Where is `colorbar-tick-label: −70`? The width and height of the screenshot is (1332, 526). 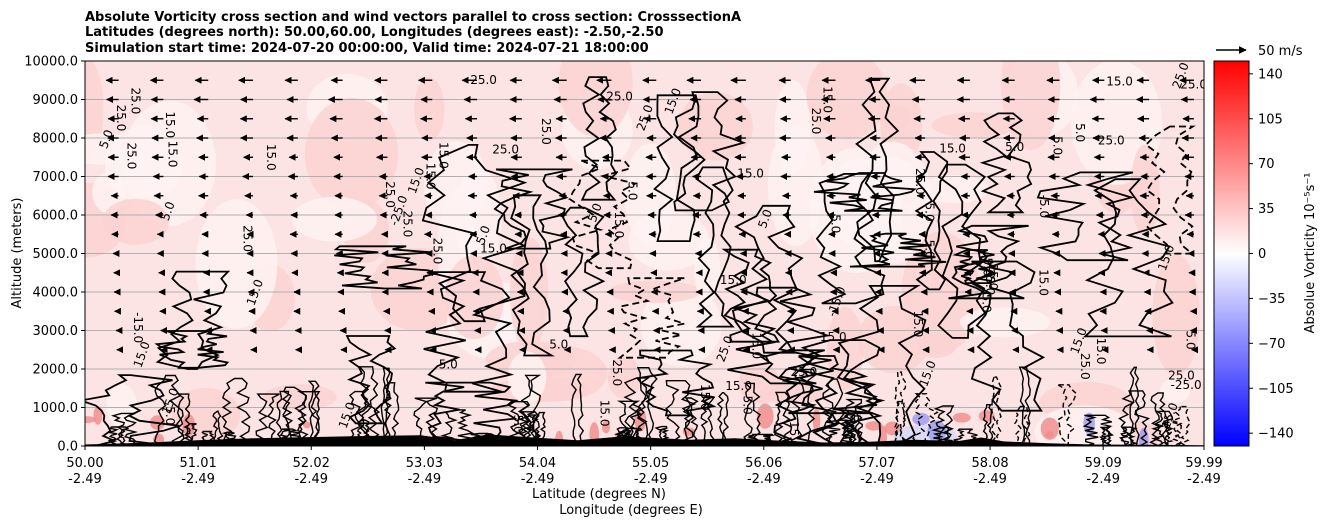 colorbar-tick-label: −70 is located at coordinates (1271, 344).